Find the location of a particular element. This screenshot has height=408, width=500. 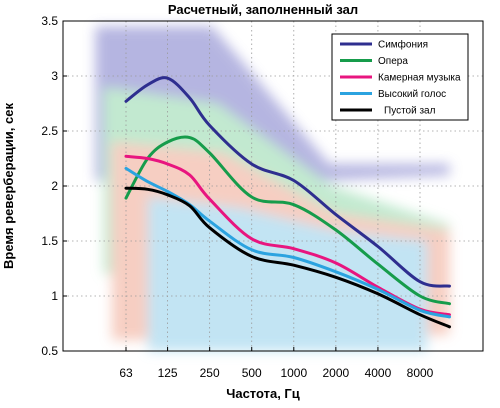

x-tick-label-2000: 2000 is located at coordinates (336, 373).